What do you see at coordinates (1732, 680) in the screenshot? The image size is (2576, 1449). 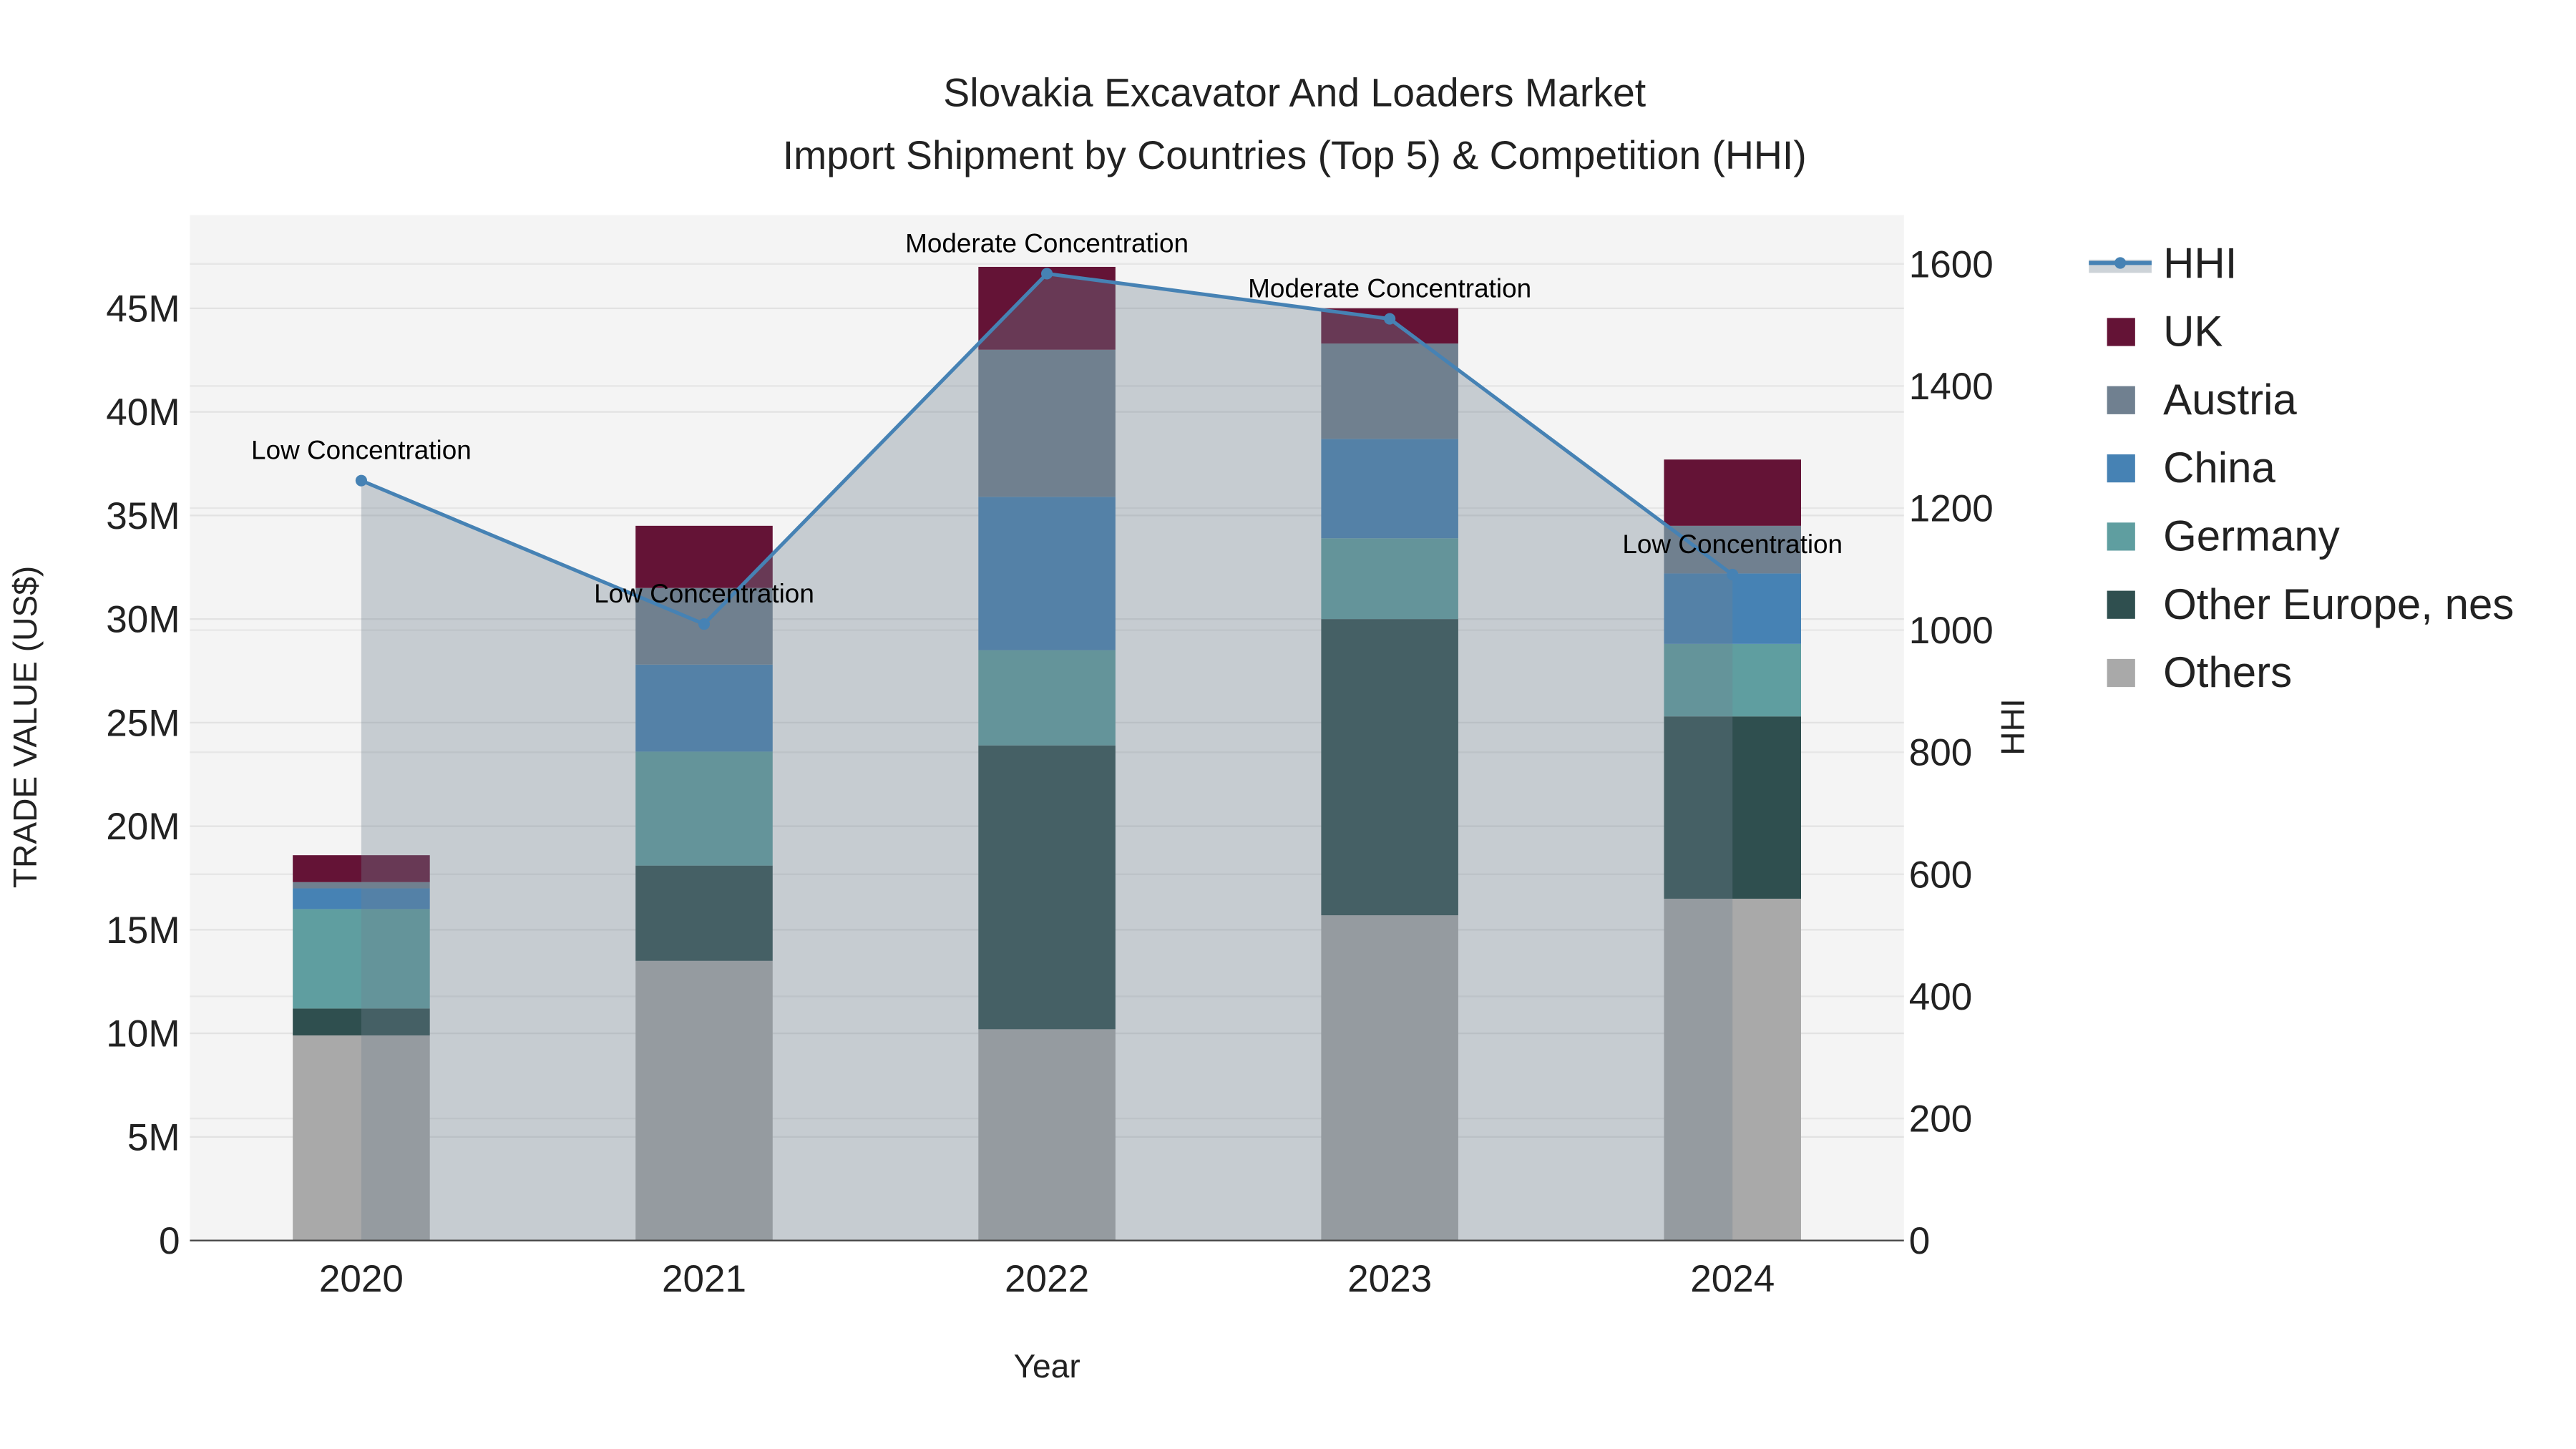 I see `bar-germany-2024` at bounding box center [1732, 680].